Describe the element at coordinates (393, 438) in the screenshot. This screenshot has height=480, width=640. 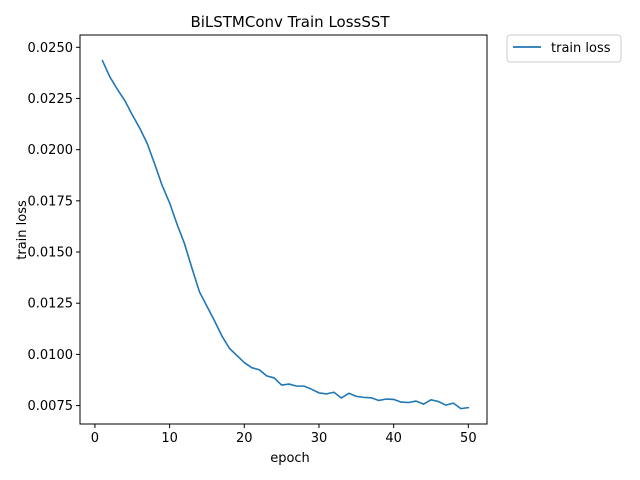
I see `x-tick-label: 40` at that location.